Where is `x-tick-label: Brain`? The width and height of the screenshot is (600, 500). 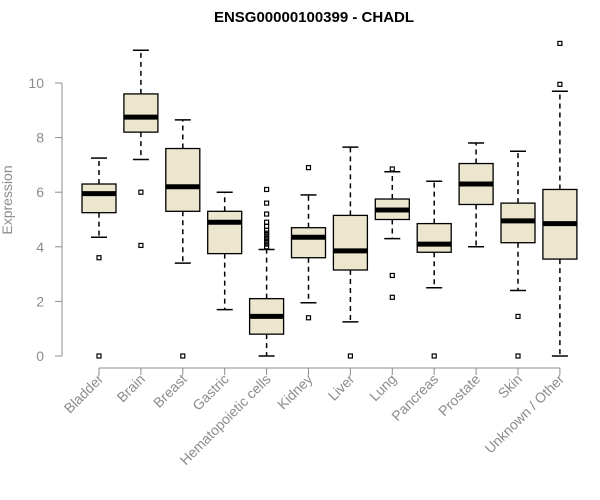 x-tick-label: Brain is located at coordinates (131, 388).